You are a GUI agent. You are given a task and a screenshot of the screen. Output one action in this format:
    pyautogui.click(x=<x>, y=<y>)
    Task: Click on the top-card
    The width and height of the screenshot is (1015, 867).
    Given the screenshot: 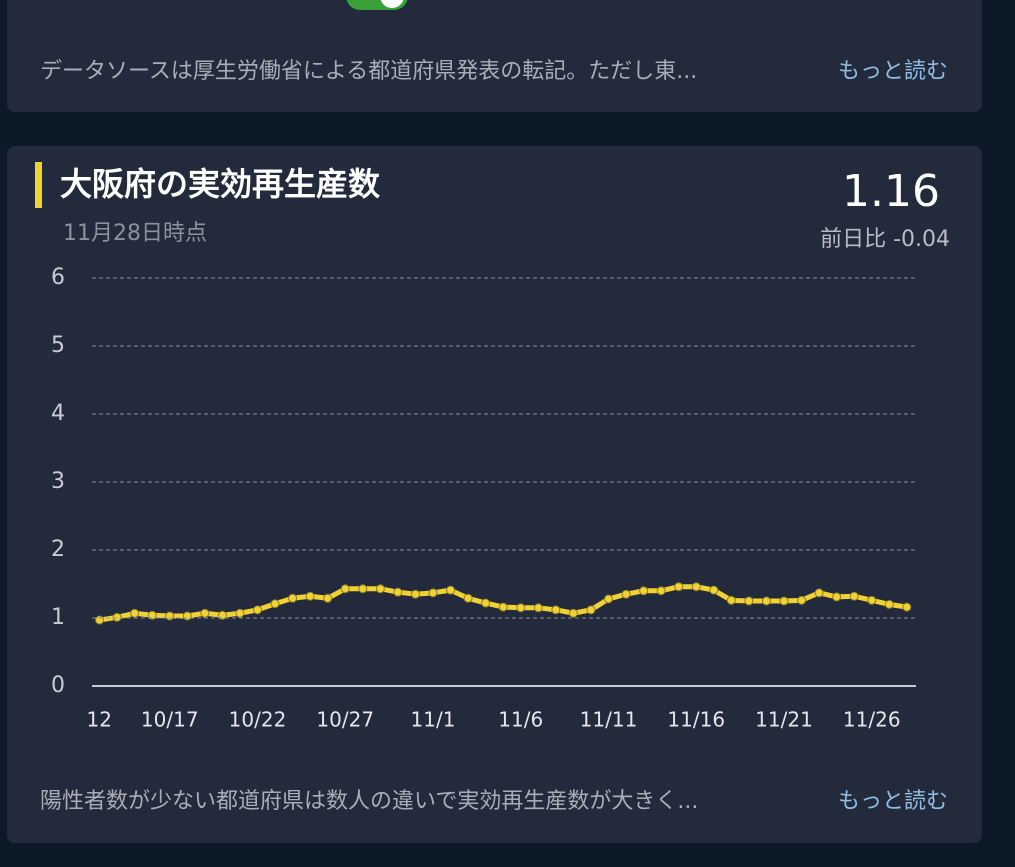 What is the action you would take?
    pyautogui.click(x=494, y=56)
    